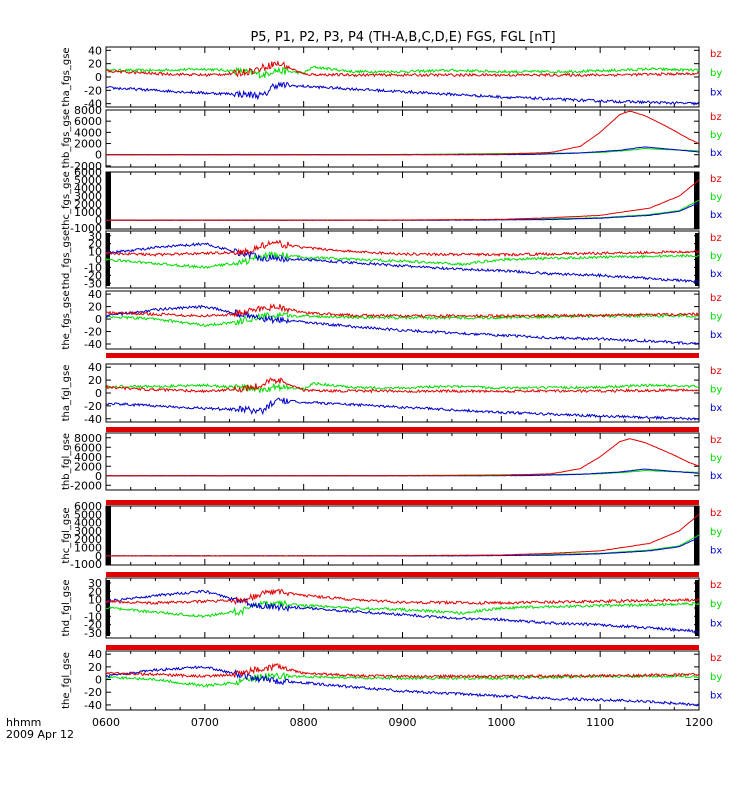 This screenshot has width=750, height=800. I want to click on y-tick-label: 10, so click(95, 600).